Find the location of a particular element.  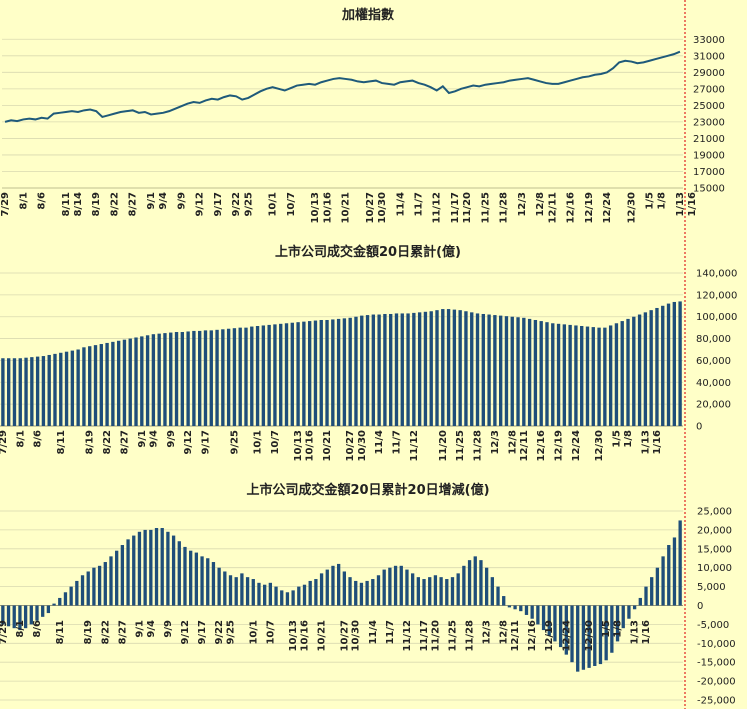

x-tick-label: 12/24 is located at coordinates (576, 446).